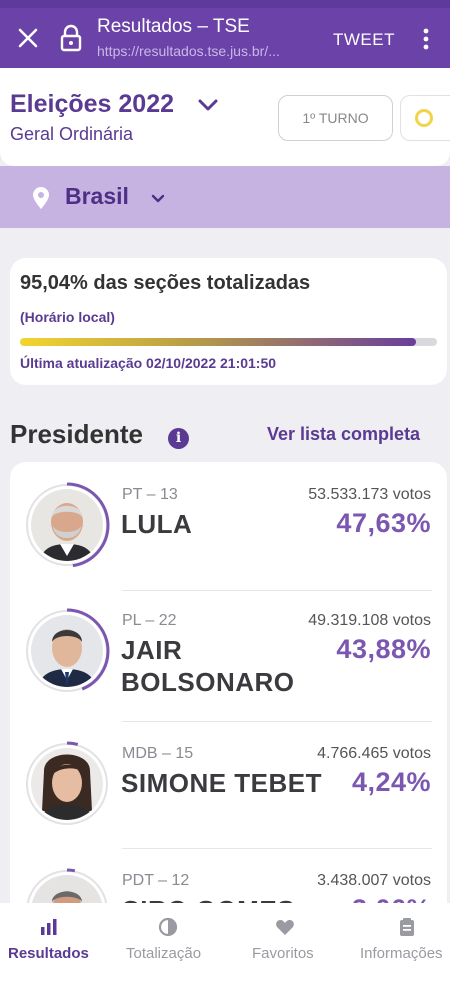 The image size is (450, 1000). What do you see at coordinates (225, 117) in the screenshot?
I see `election-header: Eleições 2022 Geral Ordinária 1º TURNO` at bounding box center [225, 117].